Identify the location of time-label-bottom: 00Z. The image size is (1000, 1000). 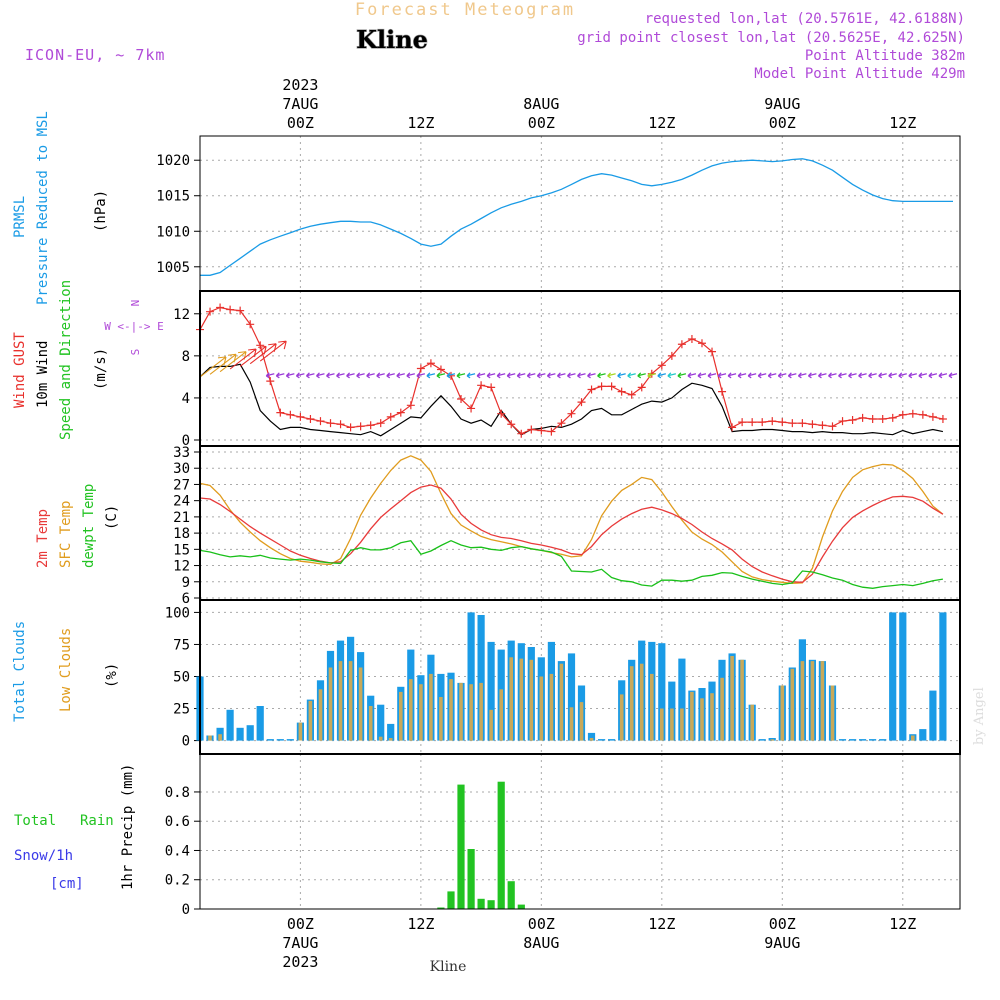
(300, 924).